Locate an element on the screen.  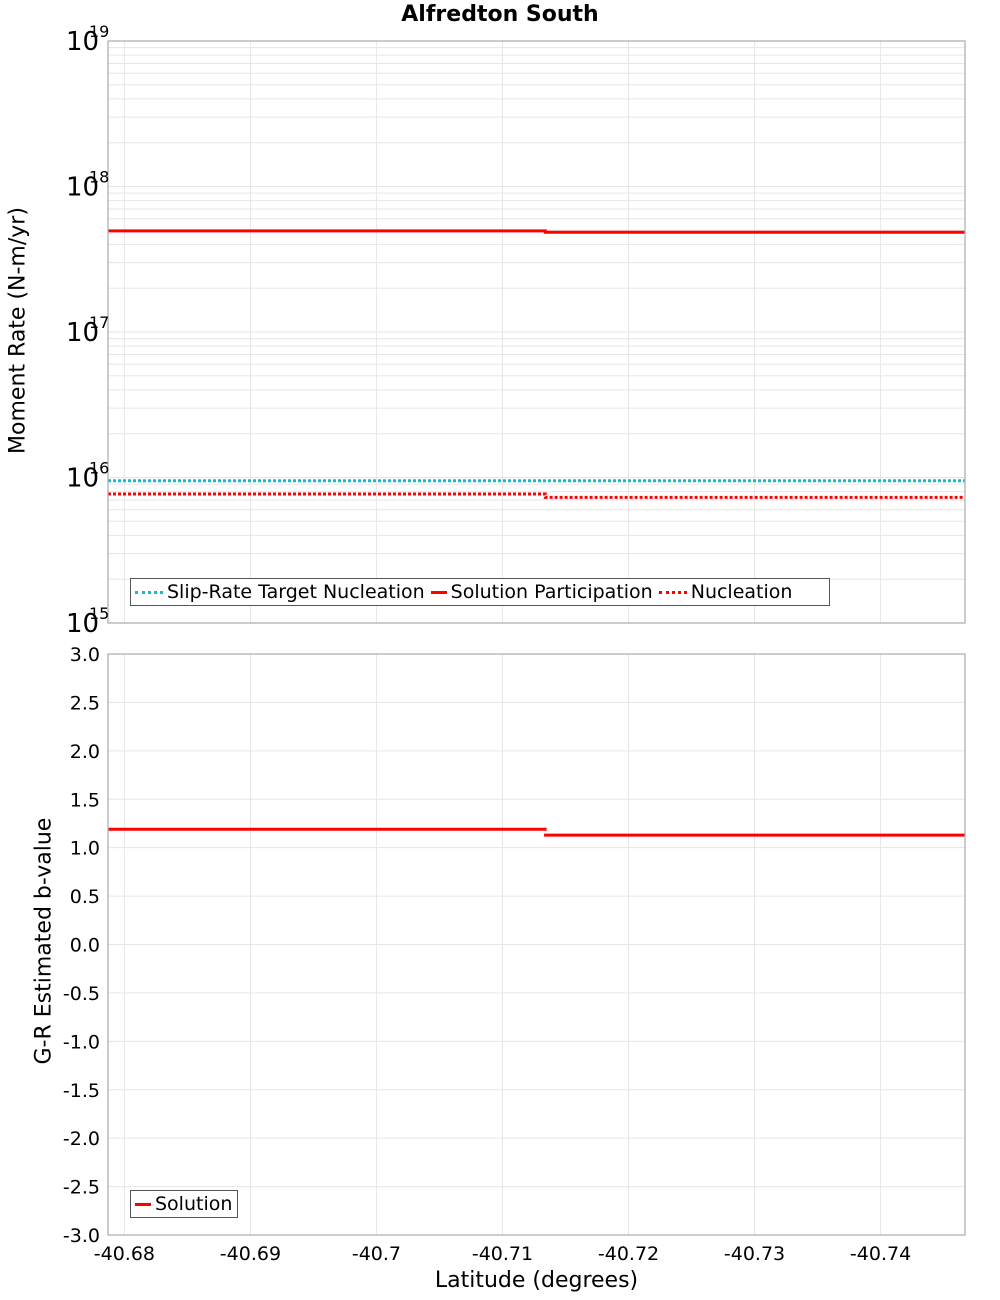
y-tick-exponent: 19 is located at coordinates (99, 31).